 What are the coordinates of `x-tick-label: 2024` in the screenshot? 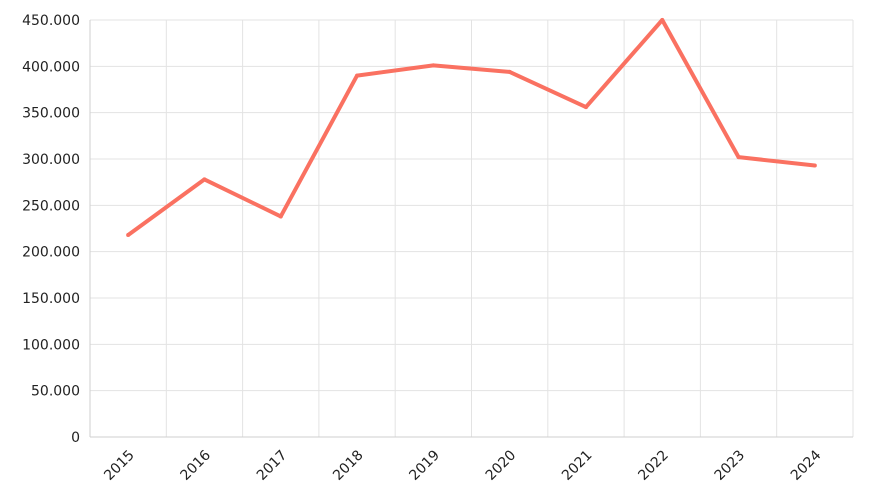 It's located at (806, 465).